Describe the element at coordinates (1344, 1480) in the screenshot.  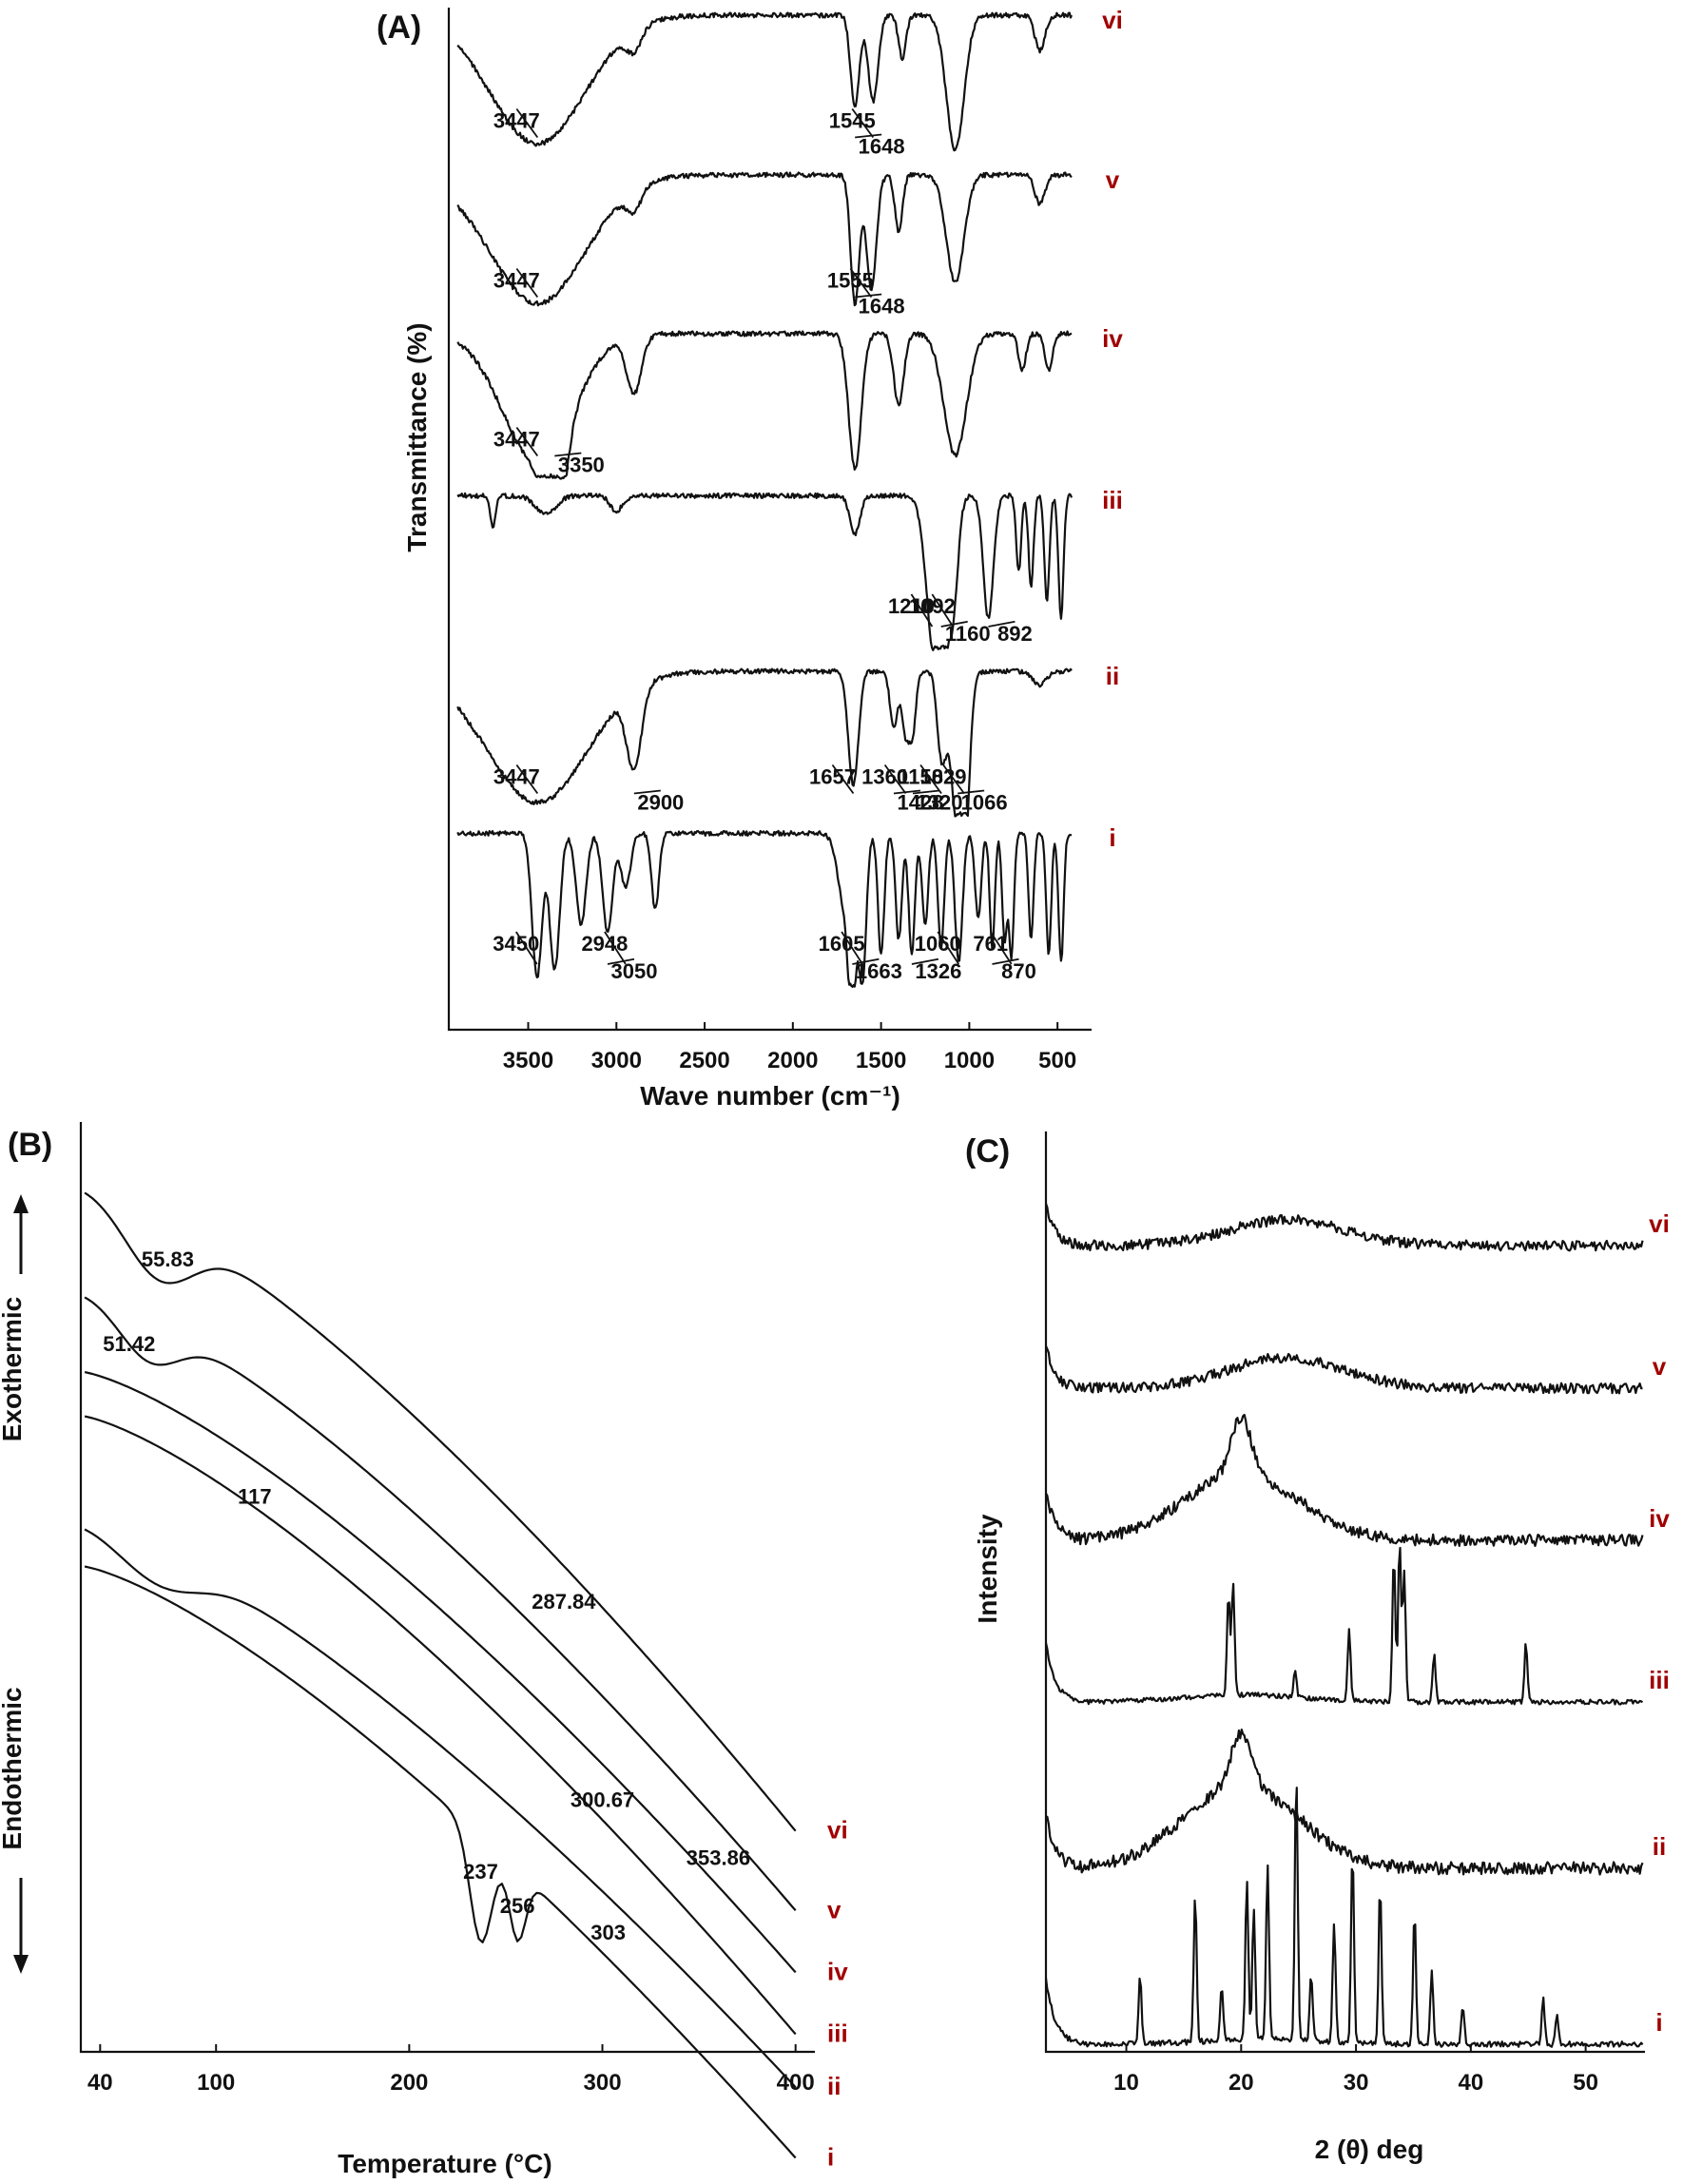
I see `xrd-trace-iv` at that location.